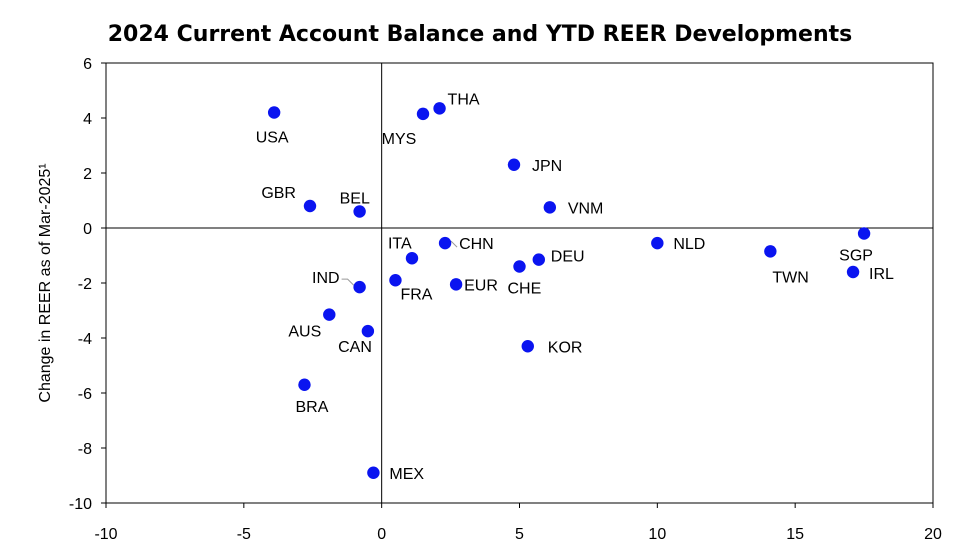 The width and height of the screenshot is (960, 551). What do you see at coordinates (87, 64) in the screenshot?
I see `y-tick-label: 6` at bounding box center [87, 64].